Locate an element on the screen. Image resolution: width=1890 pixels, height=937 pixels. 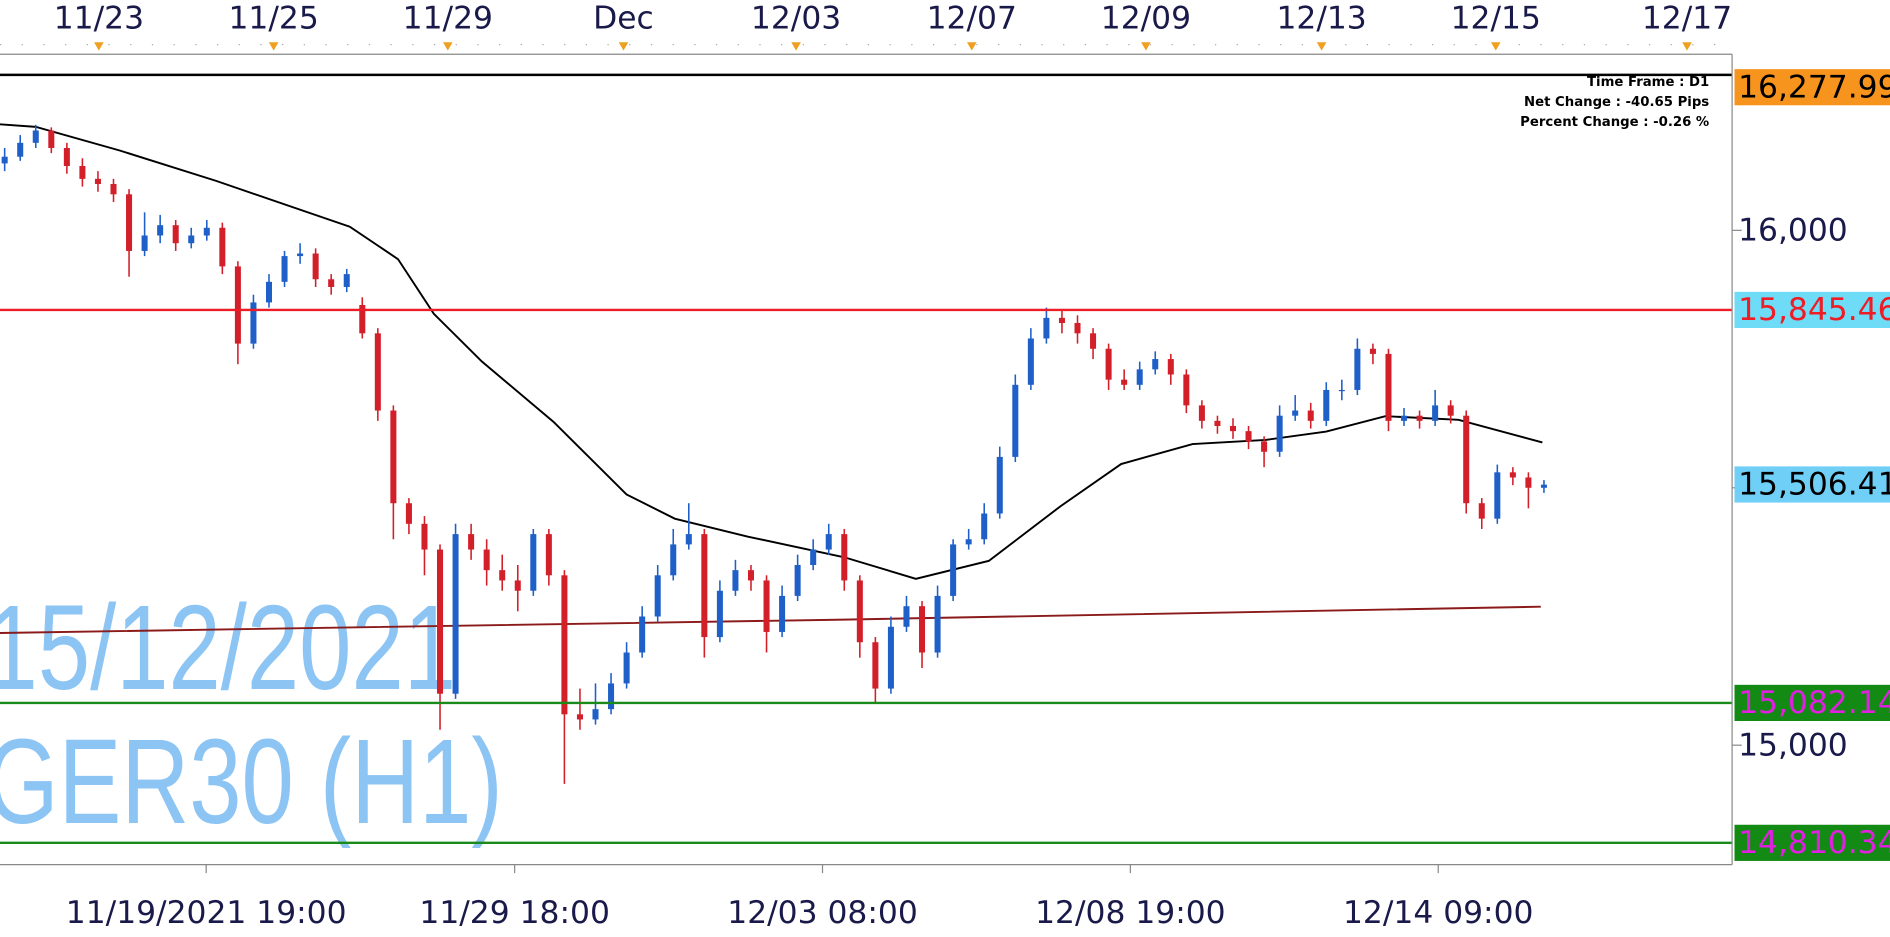
y-tick-label: 16,000 is located at coordinates (1793, 231).